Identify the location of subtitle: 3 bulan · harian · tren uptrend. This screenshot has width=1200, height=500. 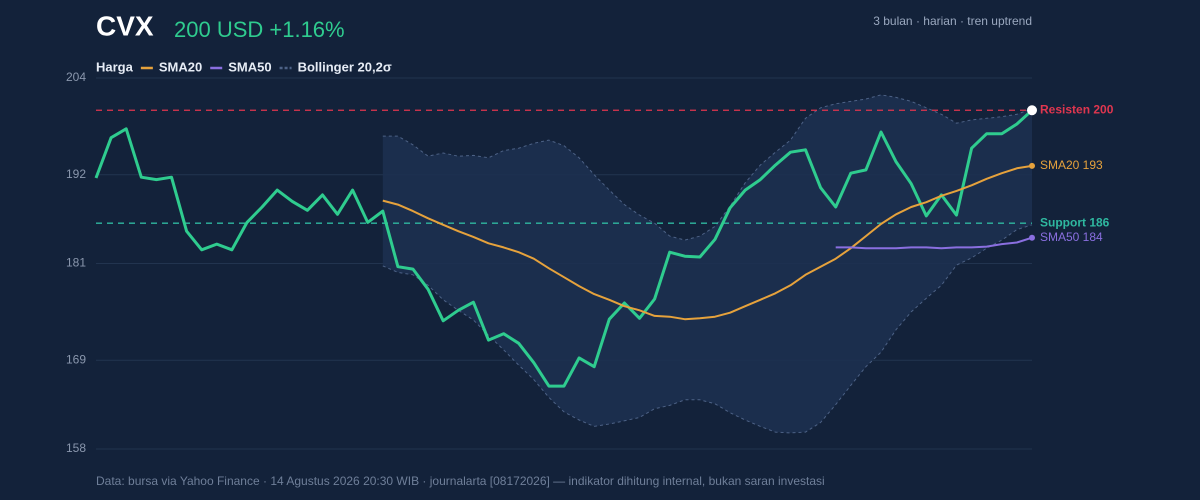
(952, 21).